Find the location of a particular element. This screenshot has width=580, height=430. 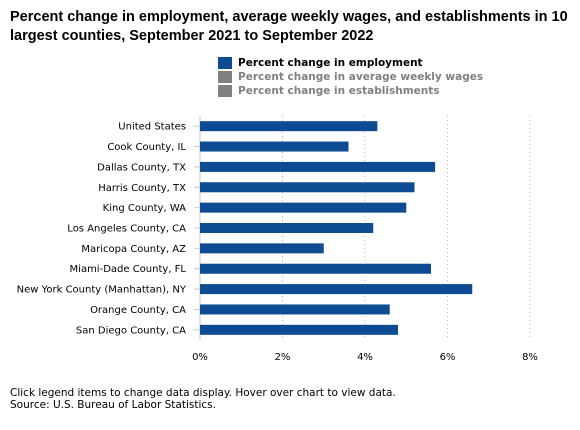

category-label-3: Harris County, TX is located at coordinates (142, 188).